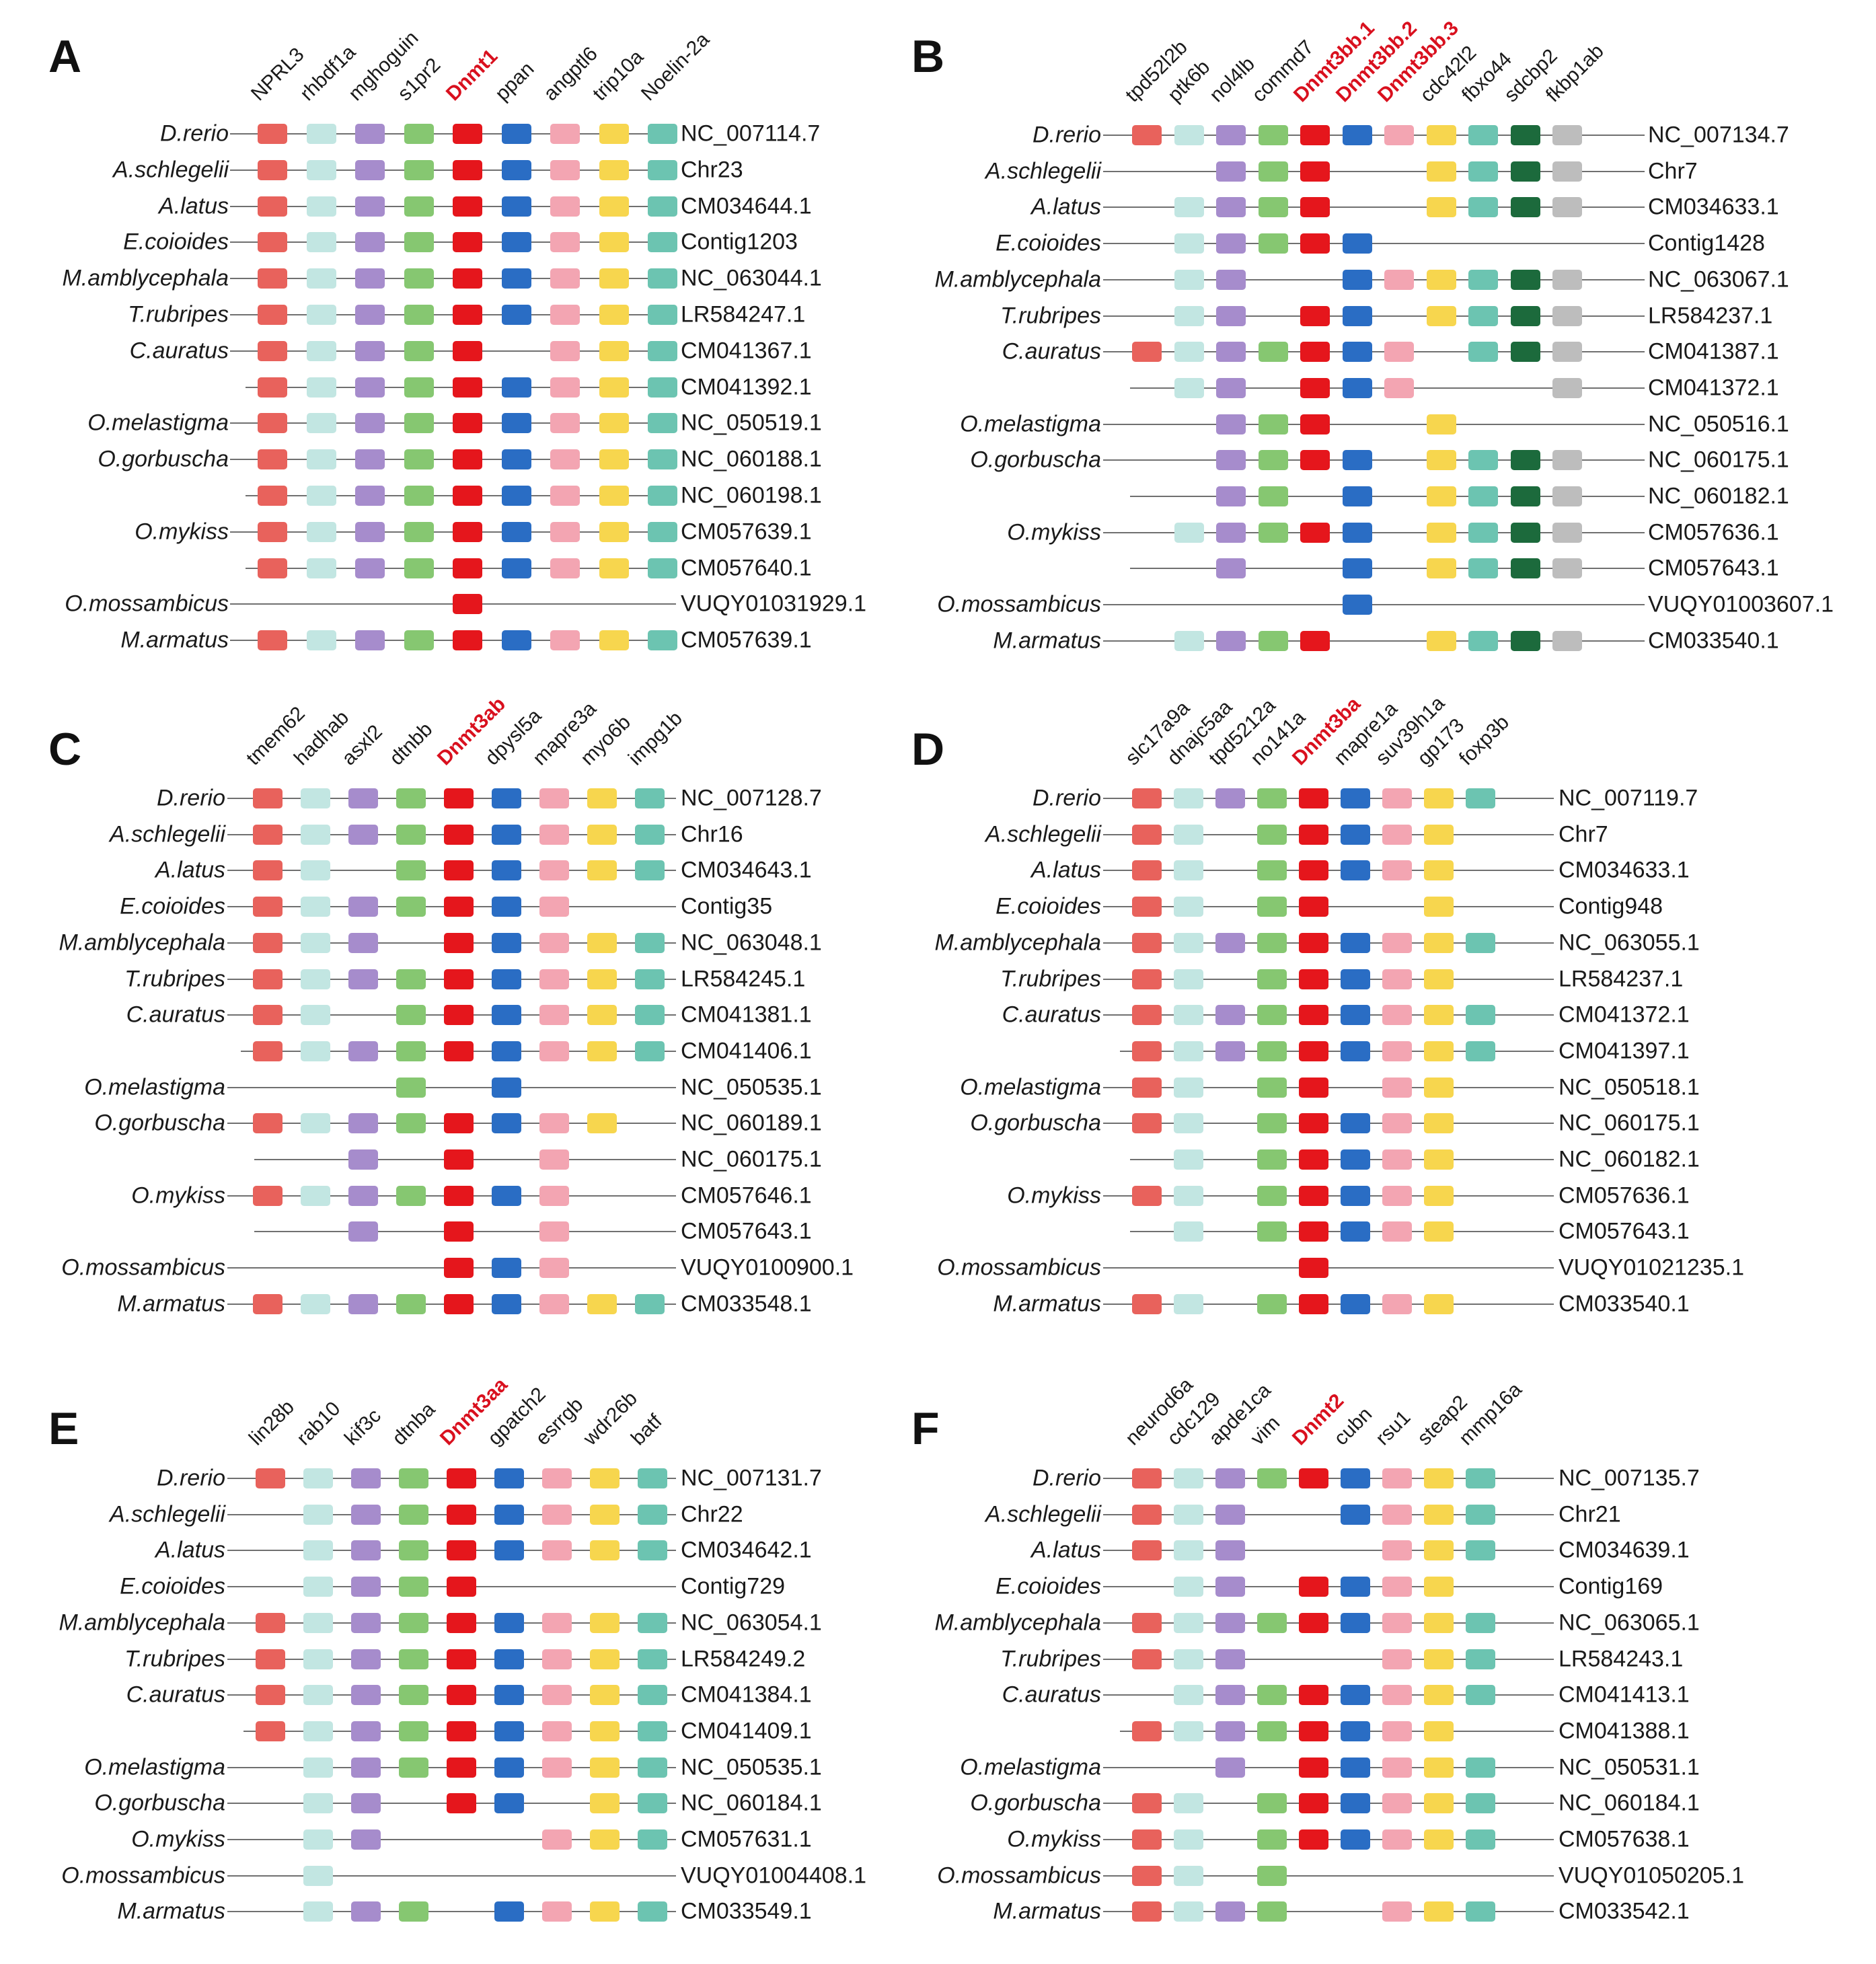 The width and height of the screenshot is (1876, 1964). What do you see at coordinates (370, 568) in the screenshot?
I see `gene-box-mghoguin` at bounding box center [370, 568].